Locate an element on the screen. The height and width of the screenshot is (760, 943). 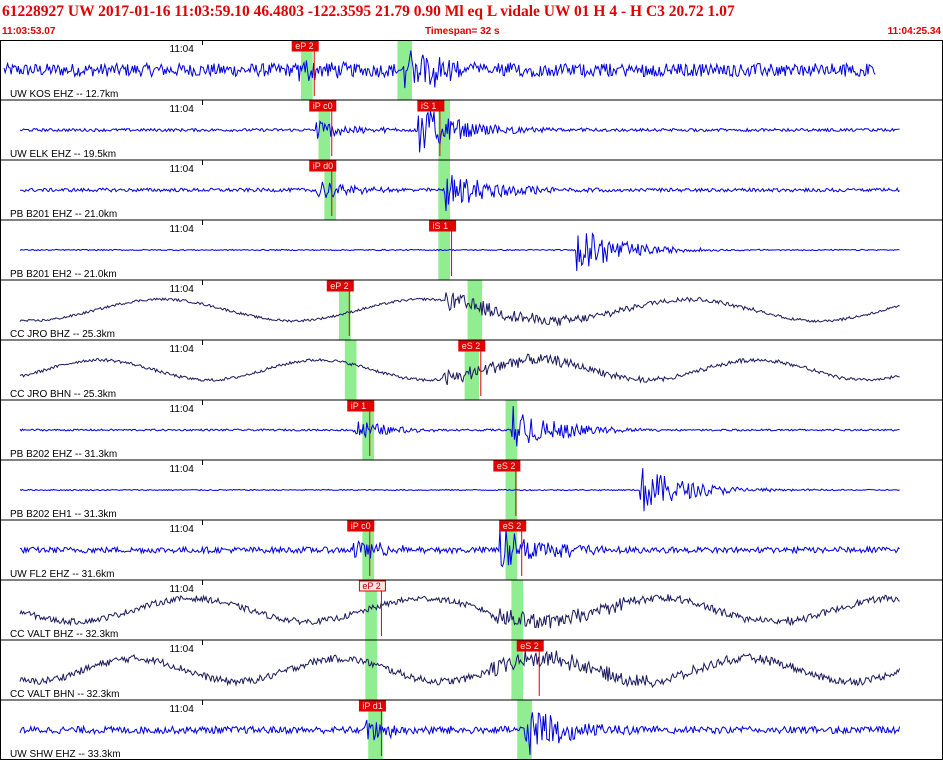
s-pick-label: eS 2 is located at coordinates (512, 526).